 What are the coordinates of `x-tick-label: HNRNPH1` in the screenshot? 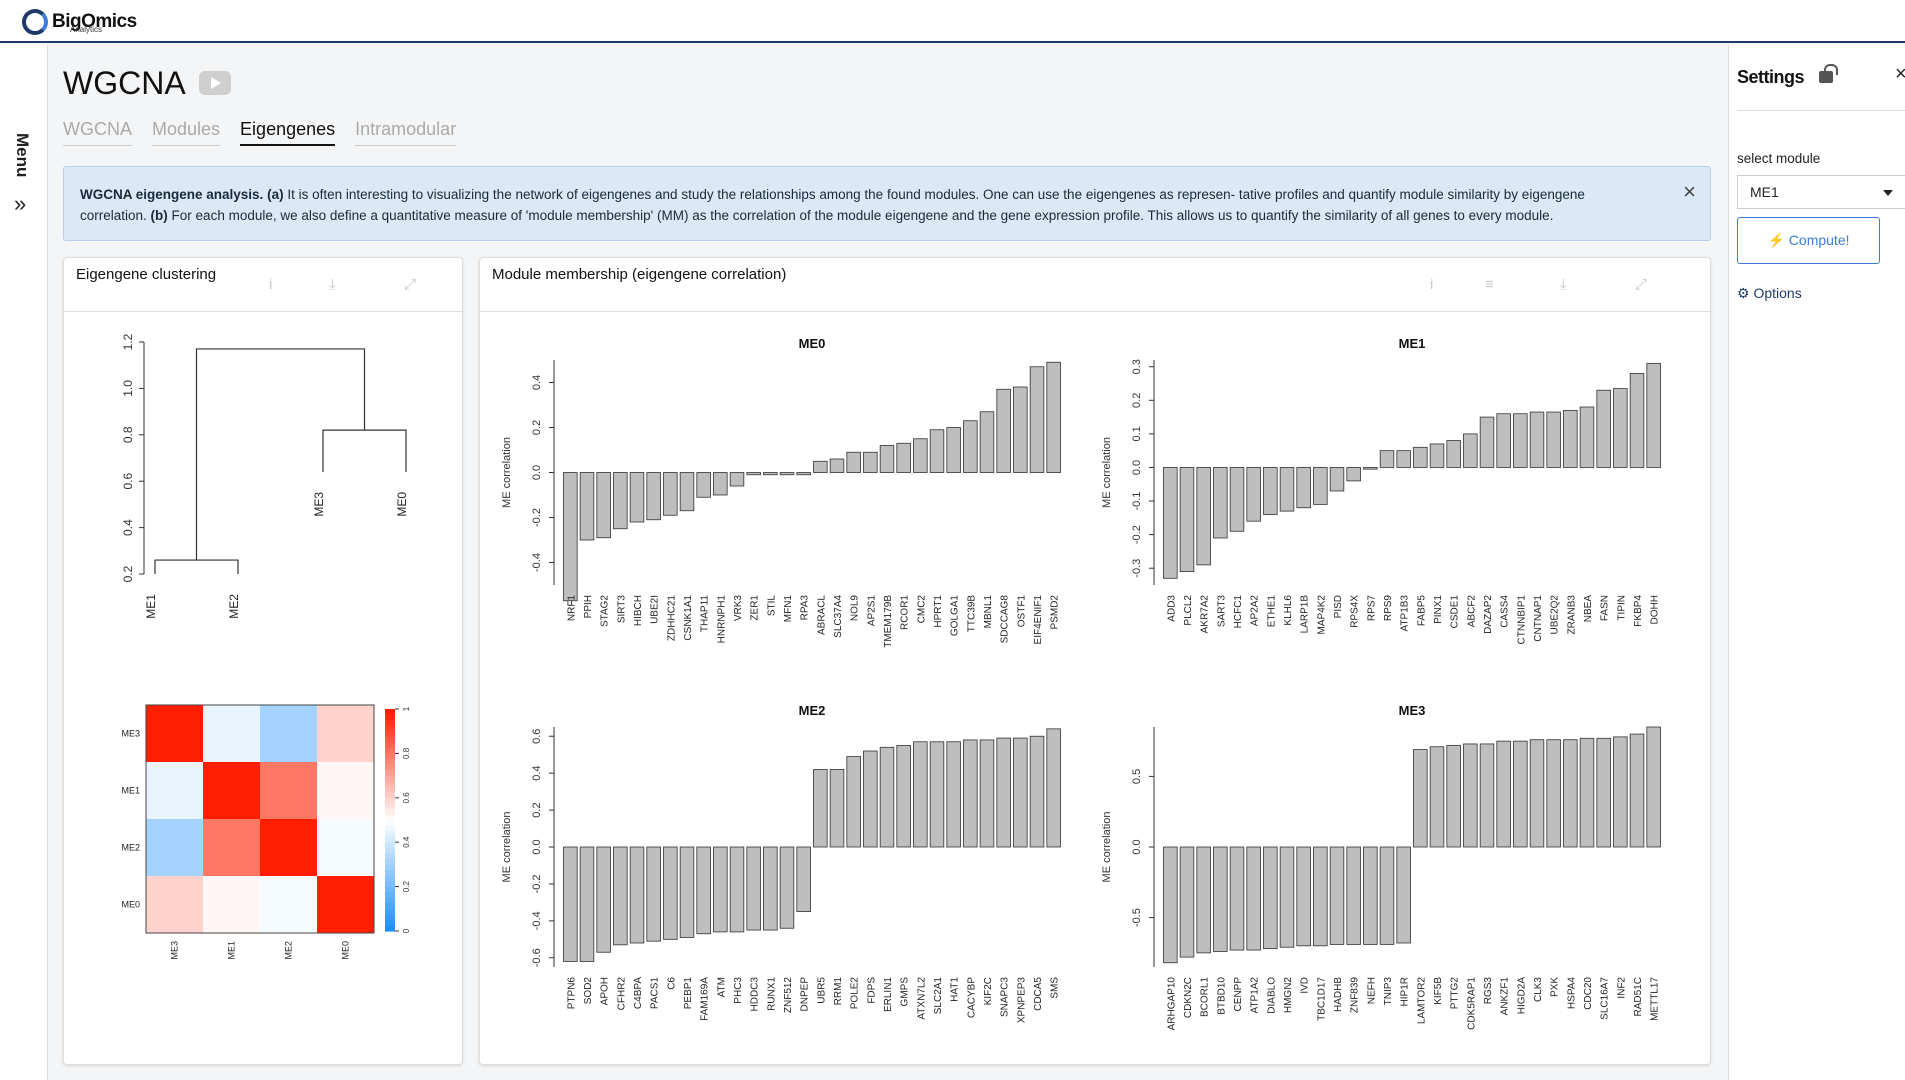 It's located at (721, 619).